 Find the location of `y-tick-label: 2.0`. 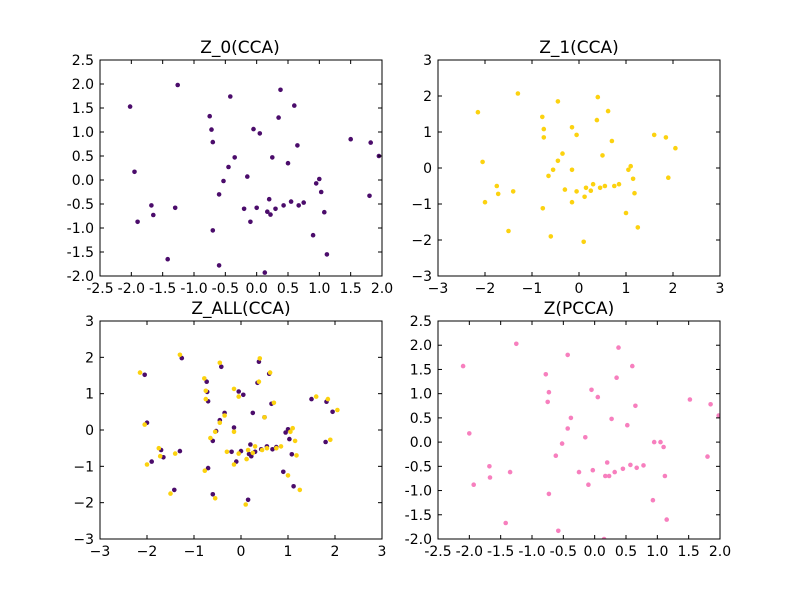

y-tick-label: 2.0 is located at coordinates (83, 85).